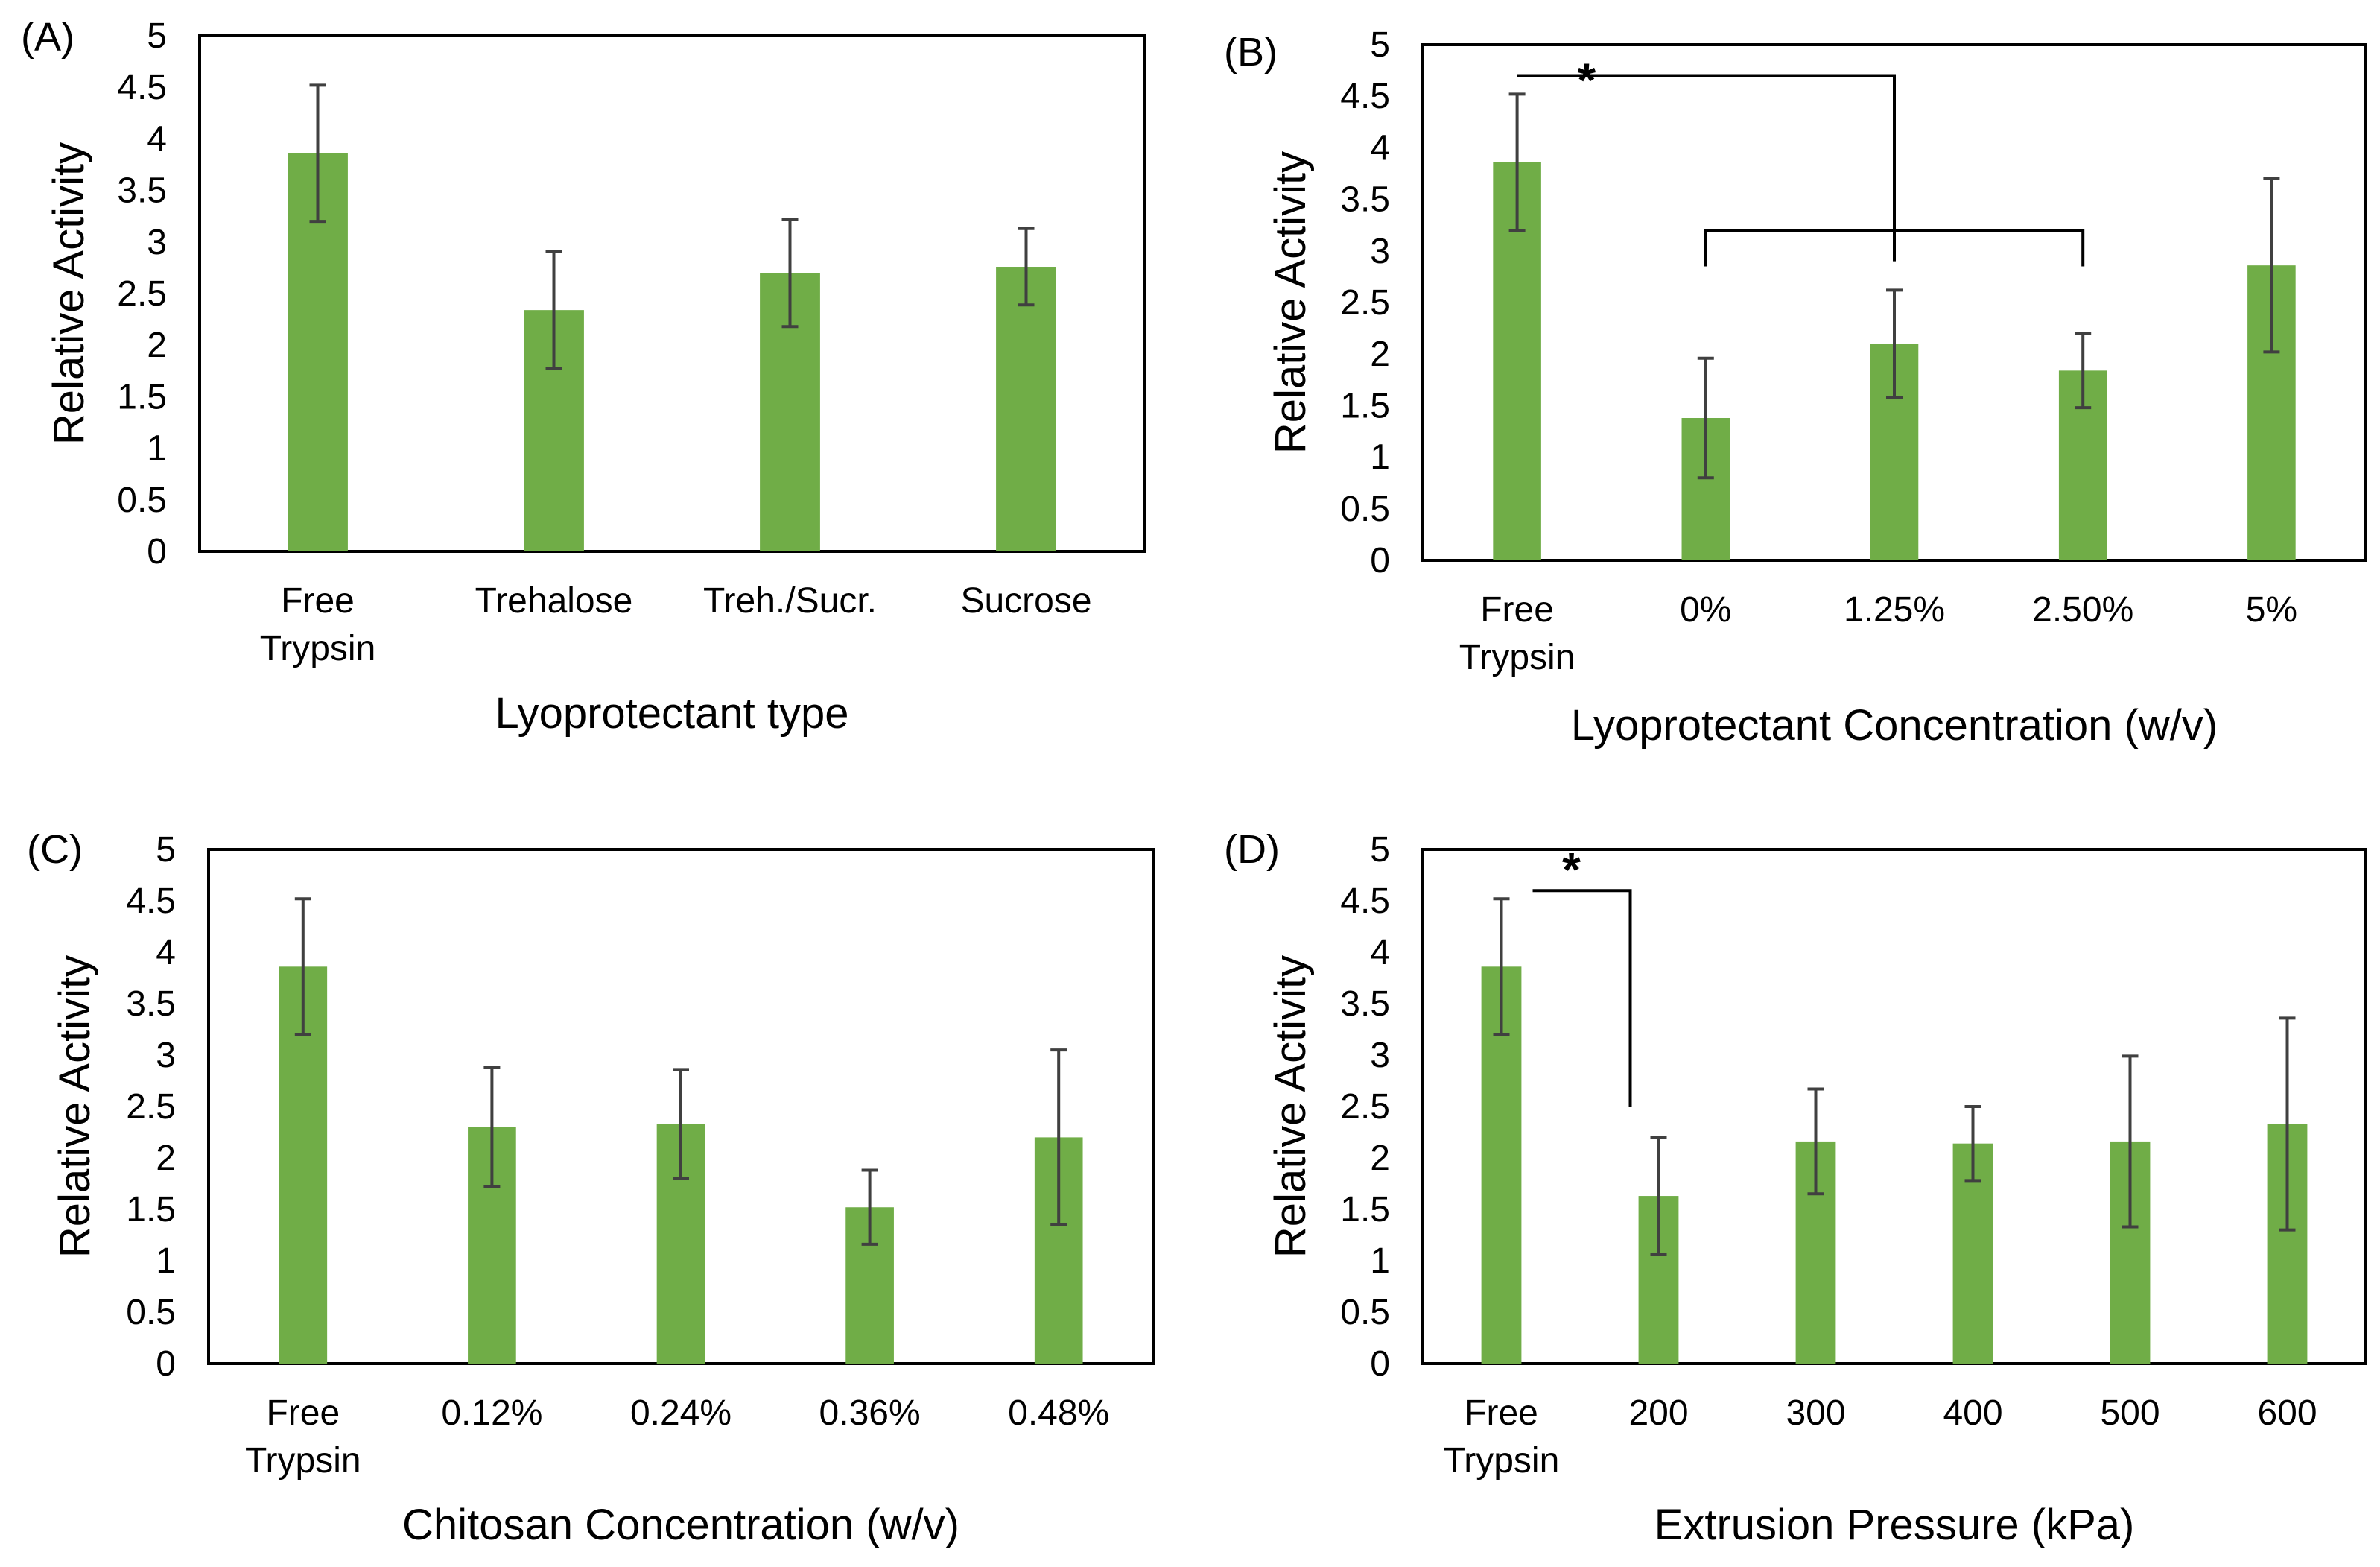 This screenshot has width=2380, height=1567. What do you see at coordinates (790, 601) in the screenshot?
I see `x-tick-label: Treh./Sucr.` at bounding box center [790, 601].